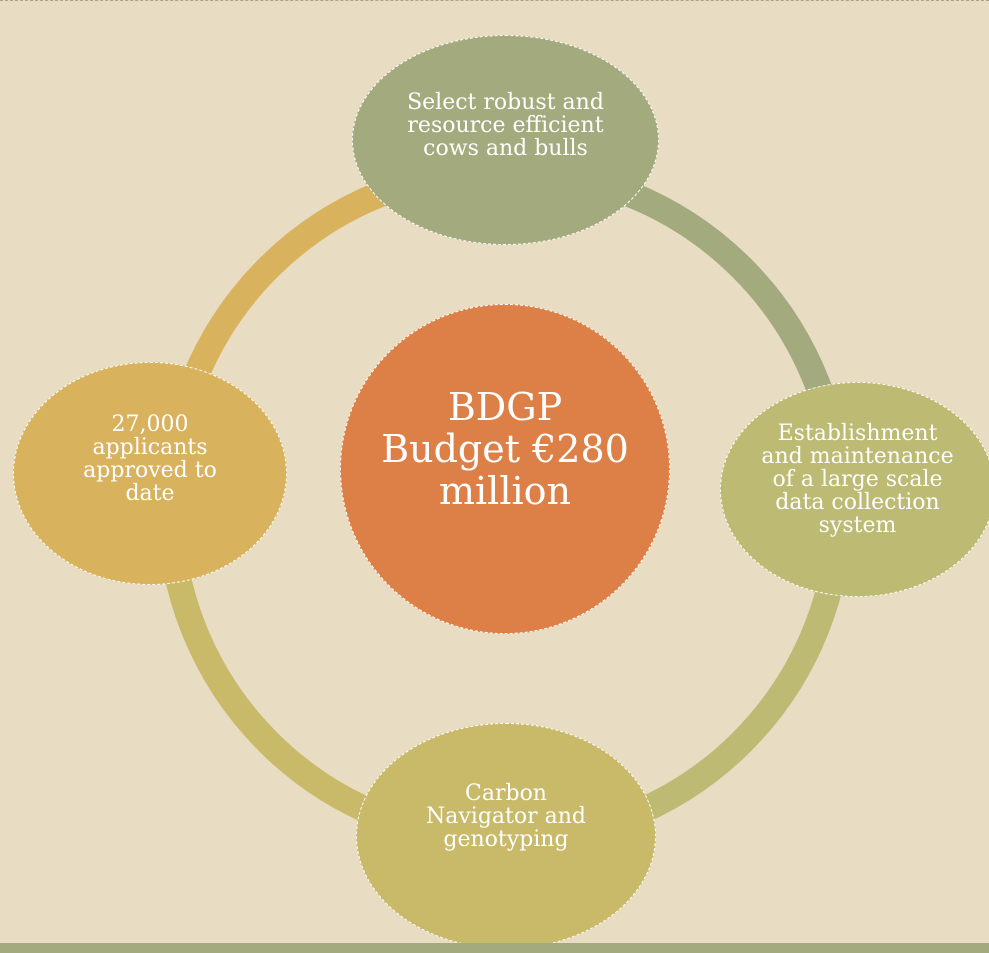 Image resolution: width=989 pixels, height=953 pixels. I want to click on cycle-node-bottom-label: Carbon Navigator and genotyping, so click(506, 816).